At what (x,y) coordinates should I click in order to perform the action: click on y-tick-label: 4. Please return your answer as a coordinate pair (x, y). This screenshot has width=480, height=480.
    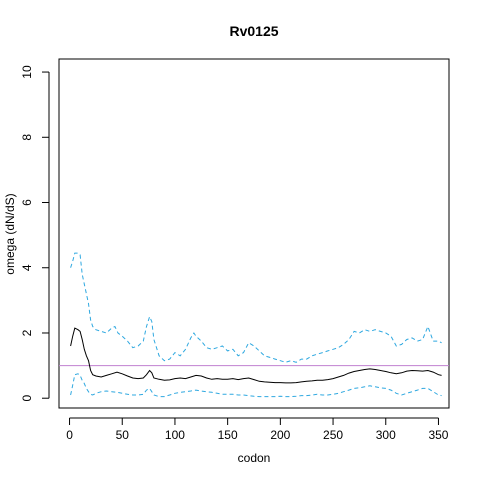
    Looking at the image, I should click on (27, 267).